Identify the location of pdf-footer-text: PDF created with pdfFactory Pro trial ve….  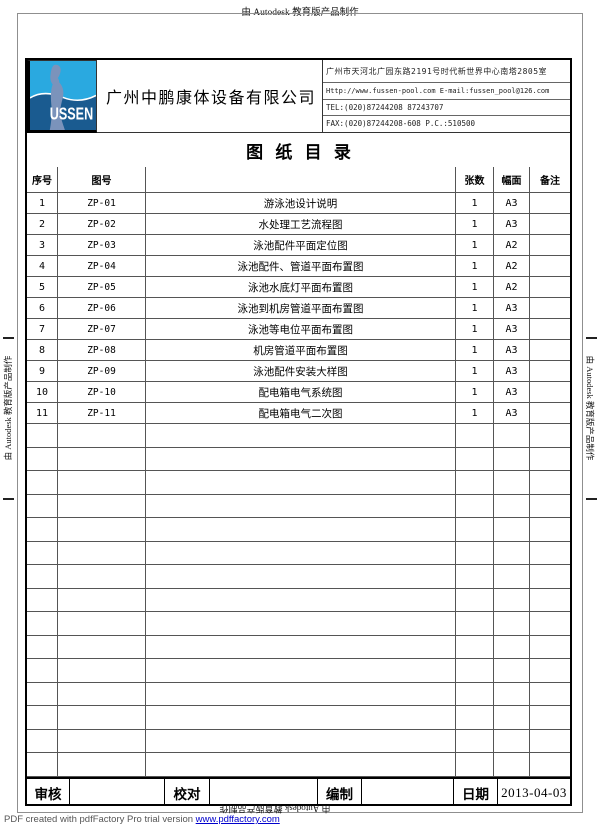
(100, 819).